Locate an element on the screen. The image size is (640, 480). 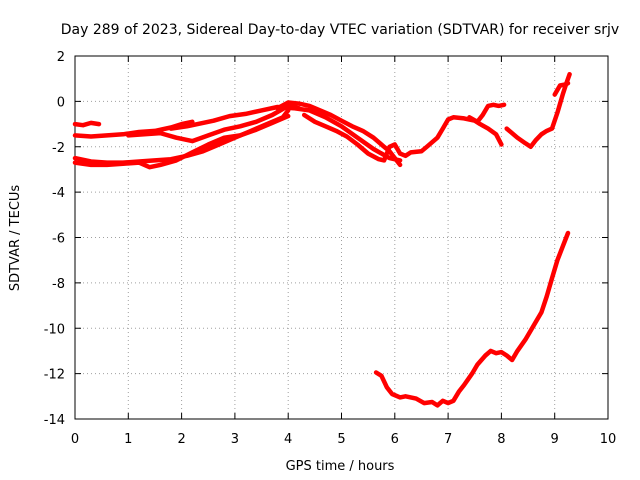
x-tick-label: 10 is located at coordinates (608, 439).